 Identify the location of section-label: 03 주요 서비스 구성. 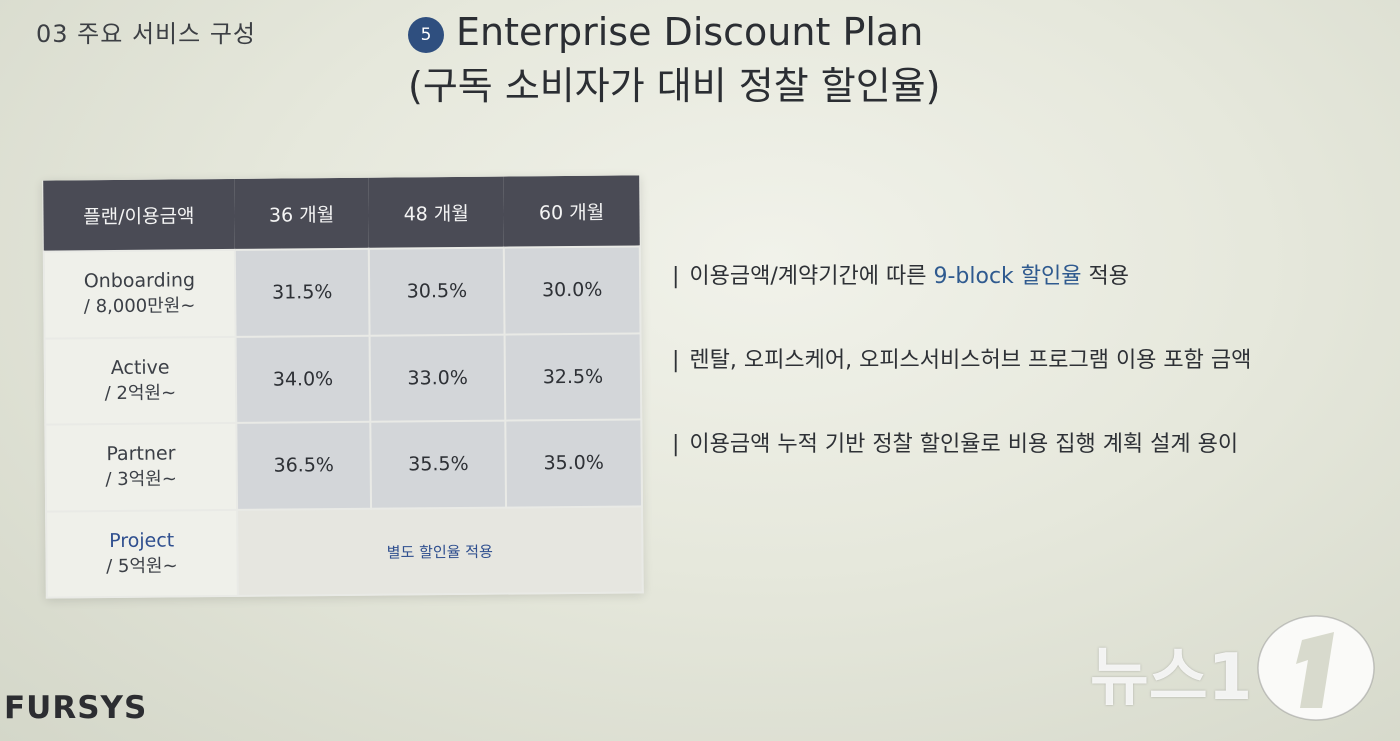
(146, 34).